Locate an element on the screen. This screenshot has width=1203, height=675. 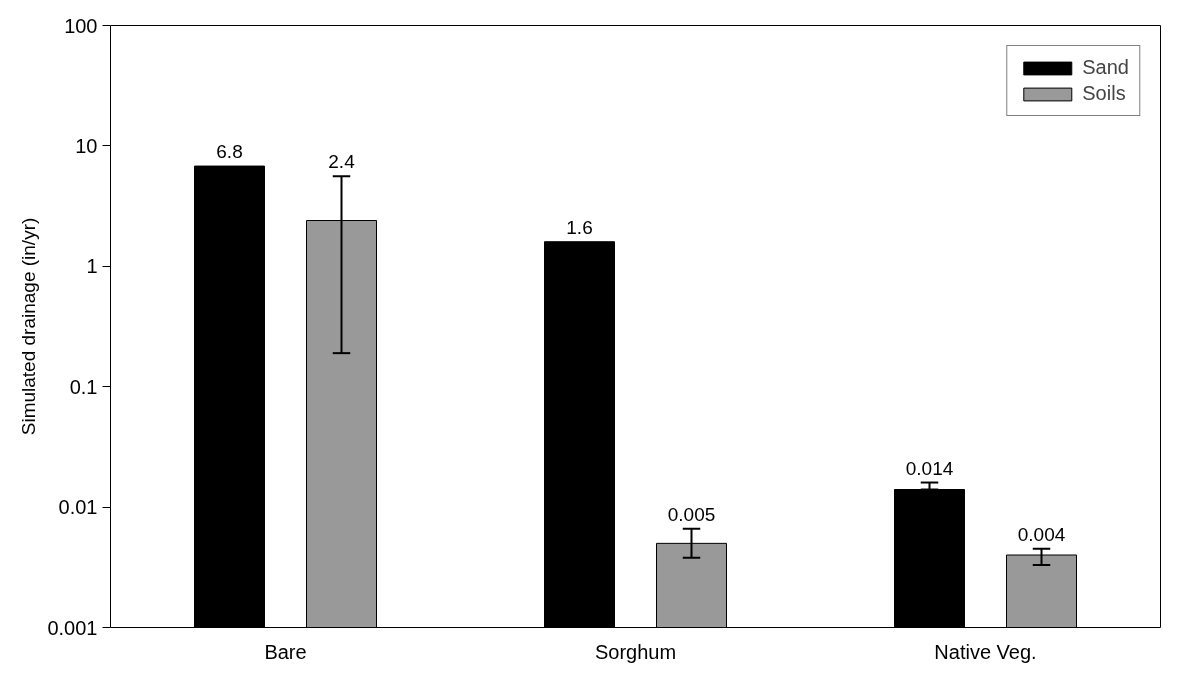
x-tick-label: Native Veg. is located at coordinates (985, 651).